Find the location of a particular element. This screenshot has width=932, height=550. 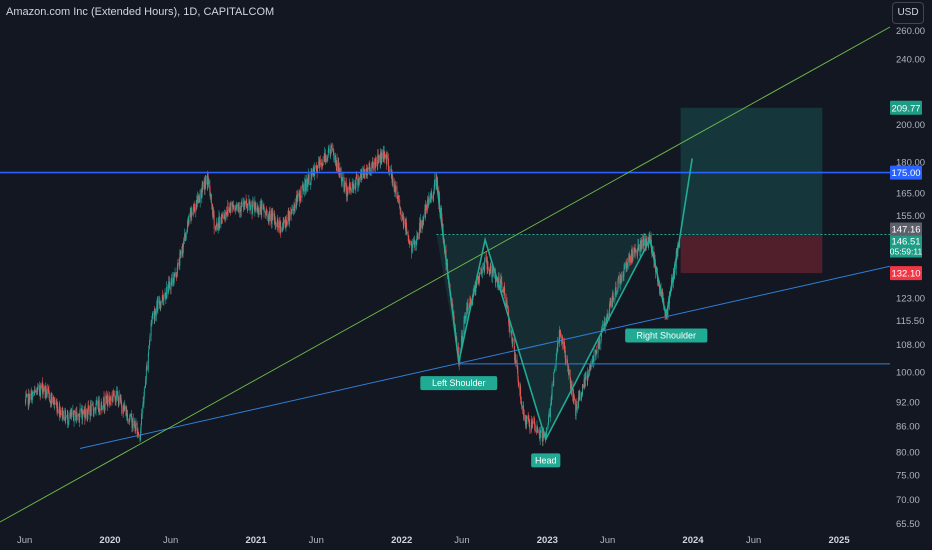

currency-button: USD is located at coordinates (908, 13).